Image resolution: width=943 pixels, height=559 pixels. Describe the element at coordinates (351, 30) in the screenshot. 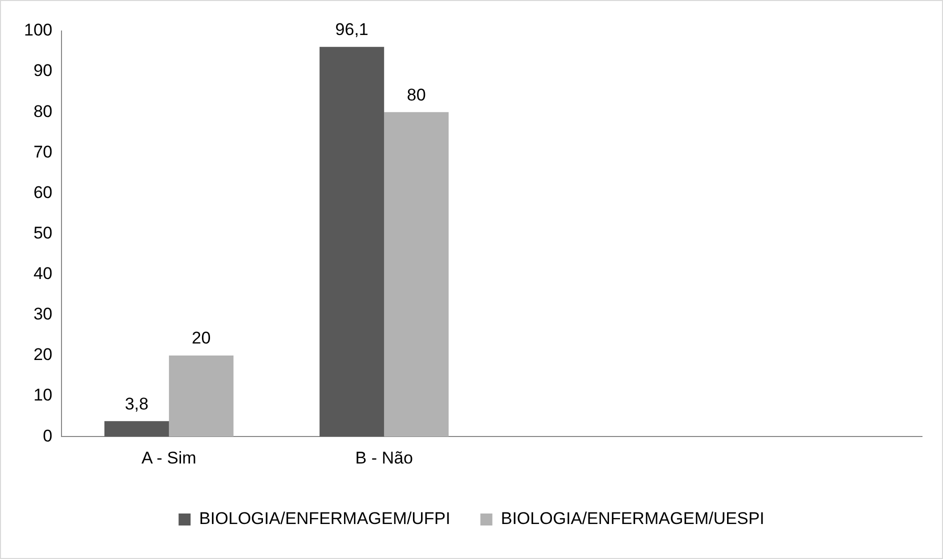

I see `data-label: 96,1` at that location.